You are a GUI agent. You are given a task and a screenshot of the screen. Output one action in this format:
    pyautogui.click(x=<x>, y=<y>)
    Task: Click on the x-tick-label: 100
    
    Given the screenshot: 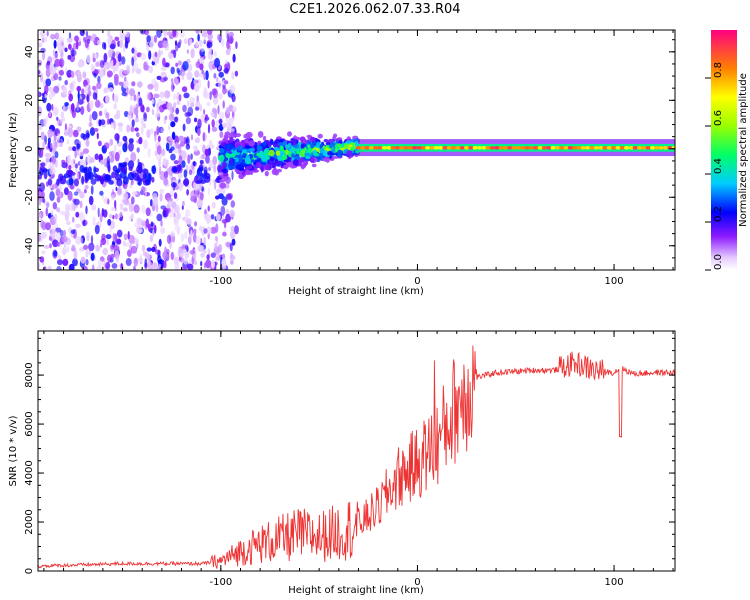 What is the action you would take?
    pyautogui.click(x=614, y=582)
    